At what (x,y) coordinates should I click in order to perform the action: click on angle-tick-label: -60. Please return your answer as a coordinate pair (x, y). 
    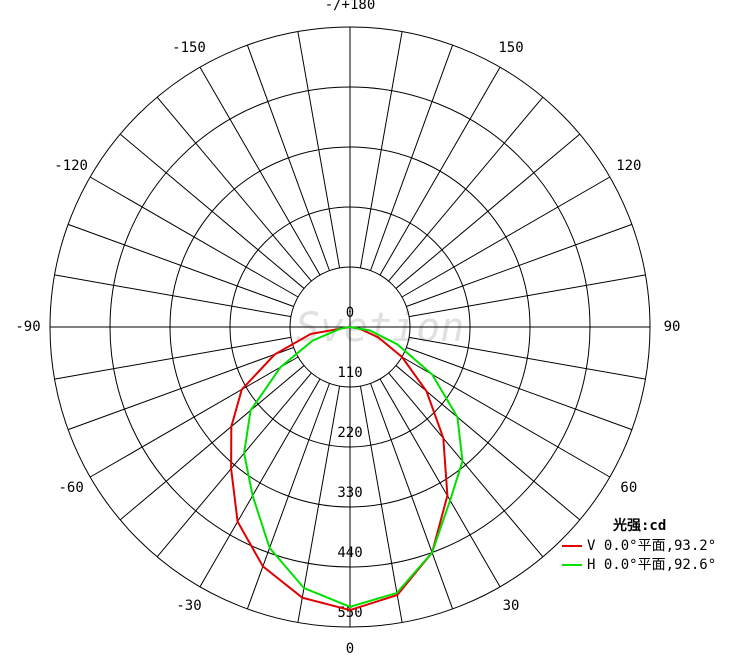
    Looking at the image, I should click on (70, 488).